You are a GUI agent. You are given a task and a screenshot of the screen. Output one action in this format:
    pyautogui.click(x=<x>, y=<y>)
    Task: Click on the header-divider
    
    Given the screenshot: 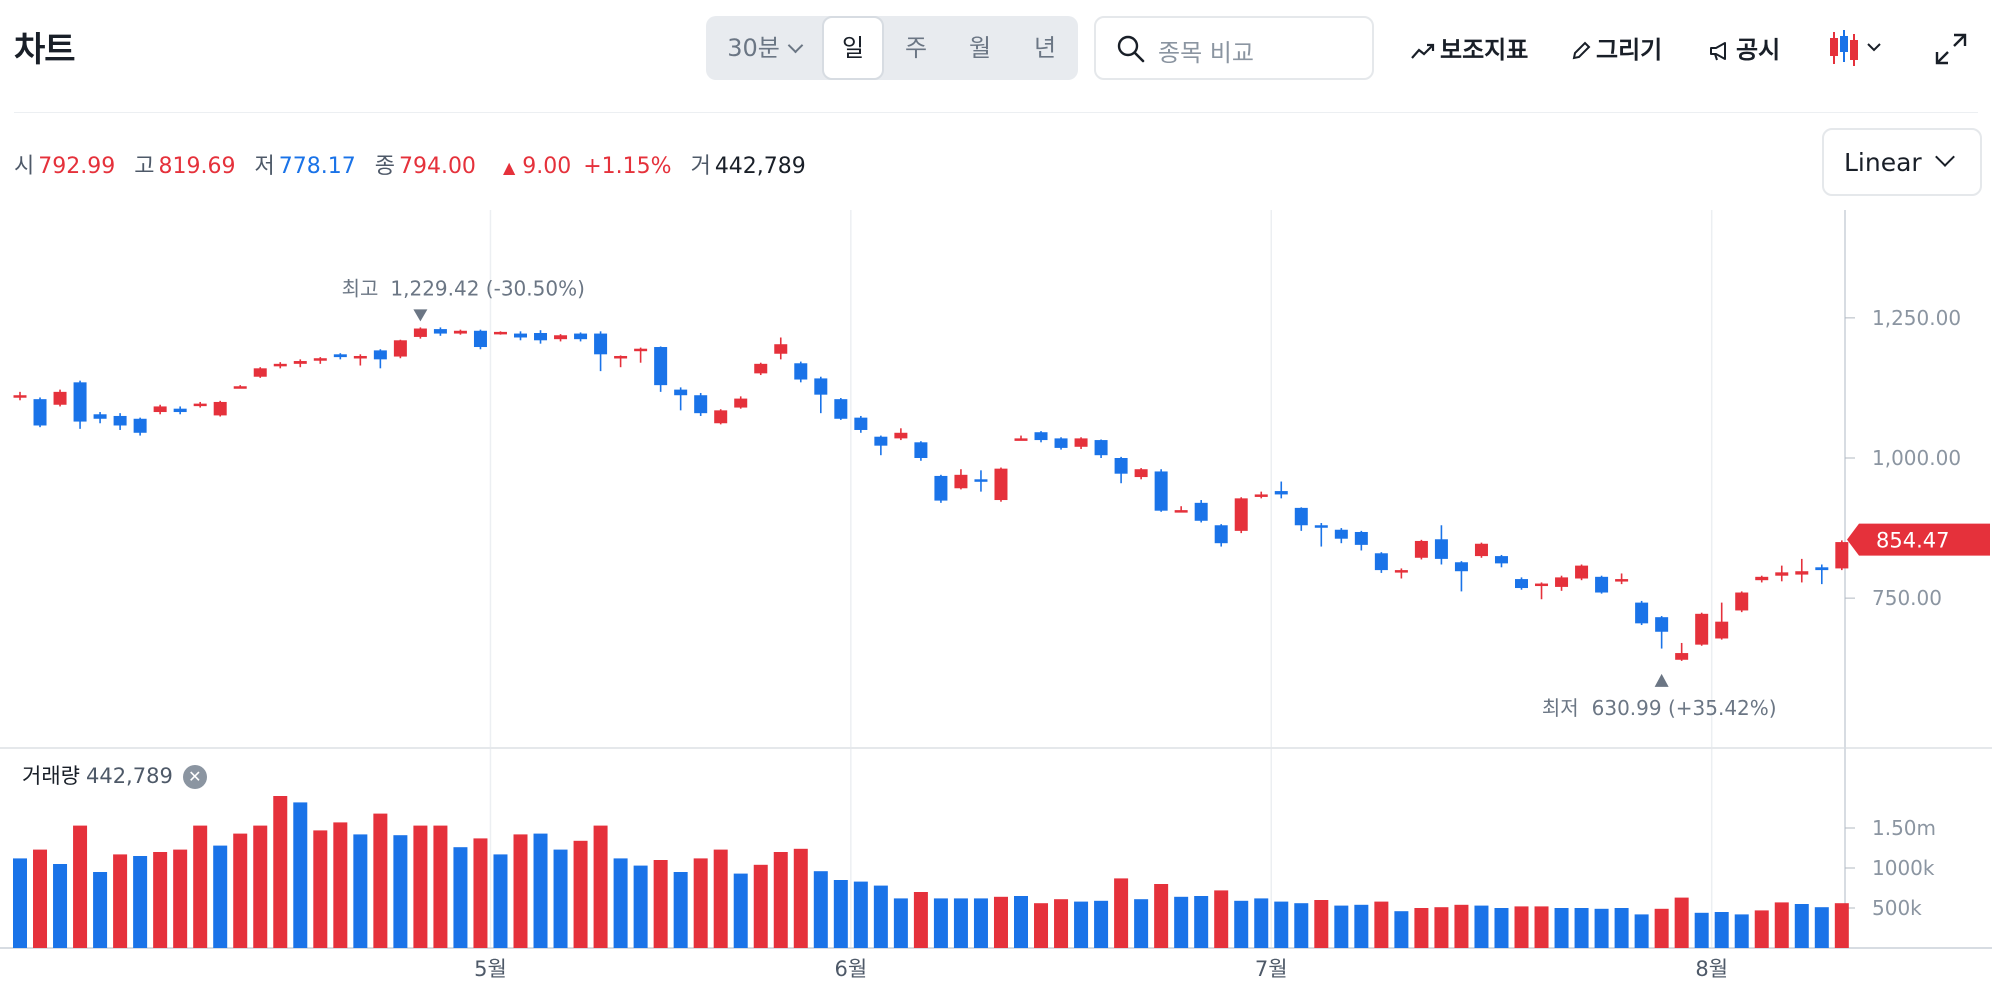 What is the action you would take?
    pyautogui.click(x=996, y=112)
    